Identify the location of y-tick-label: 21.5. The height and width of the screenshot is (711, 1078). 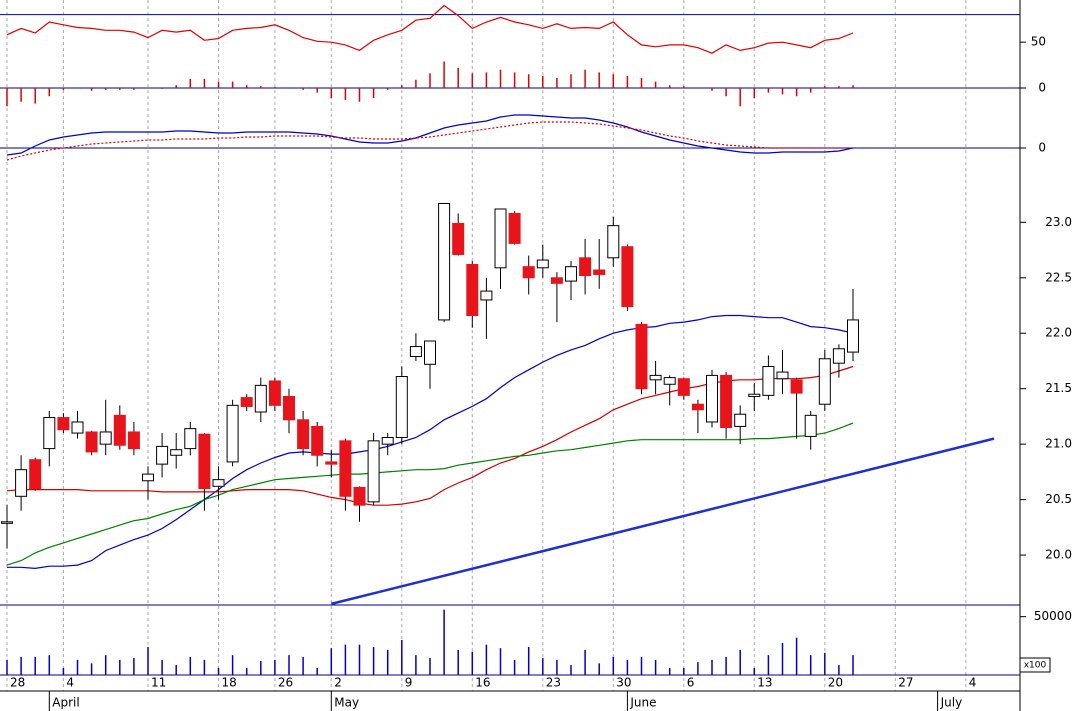
(1058, 388).